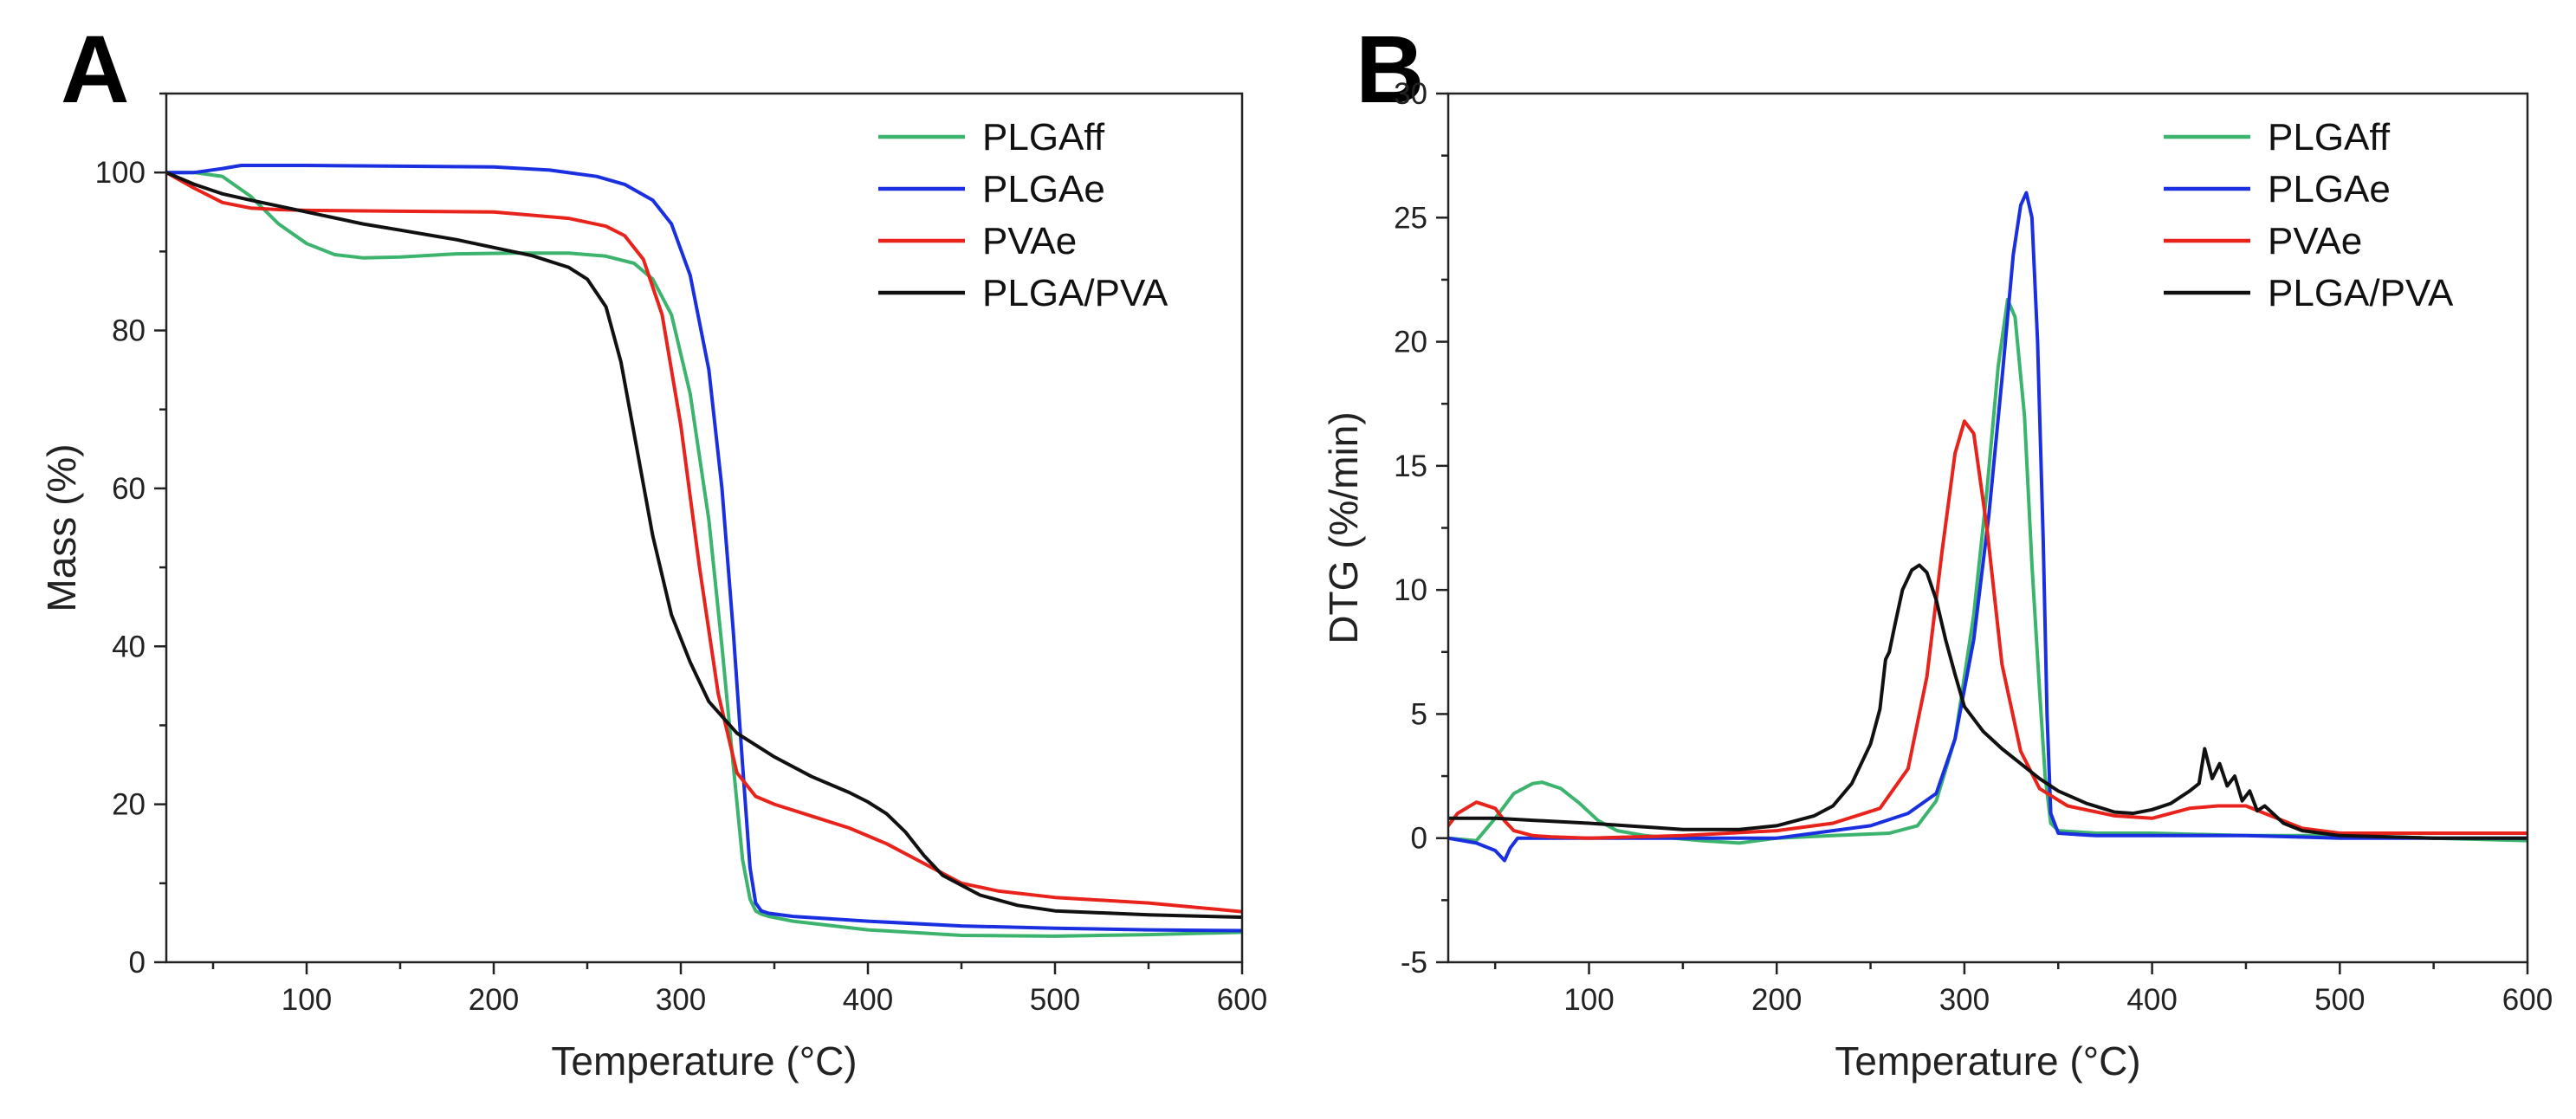 Image resolution: width=2576 pixels, height=1119 pixels. What do you see at coordinates (1410, 466) in the screenshot?
I see `y-tick-label: 15` at bounding box center [1410, 466].